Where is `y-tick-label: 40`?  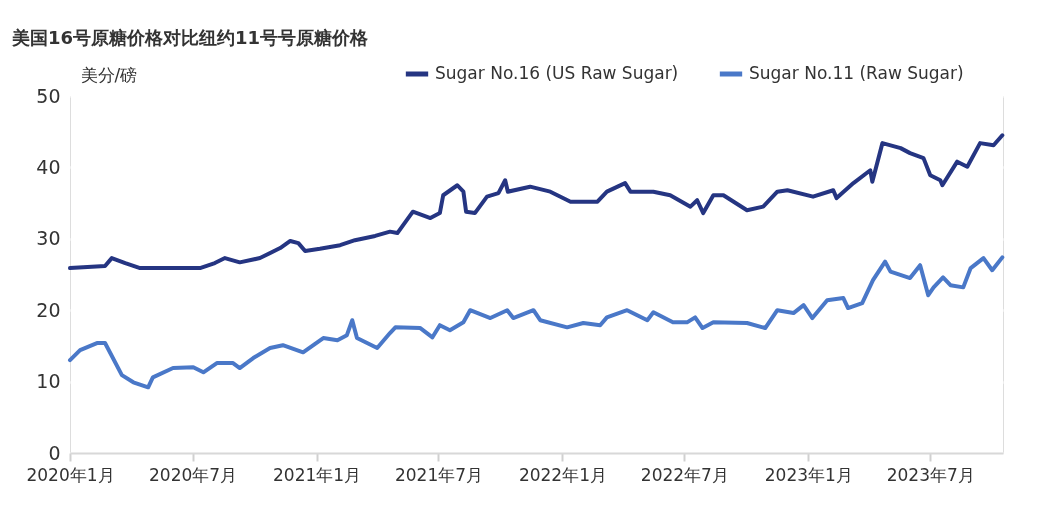 y-tick-label: 40 is located at coordinates (48, 166).